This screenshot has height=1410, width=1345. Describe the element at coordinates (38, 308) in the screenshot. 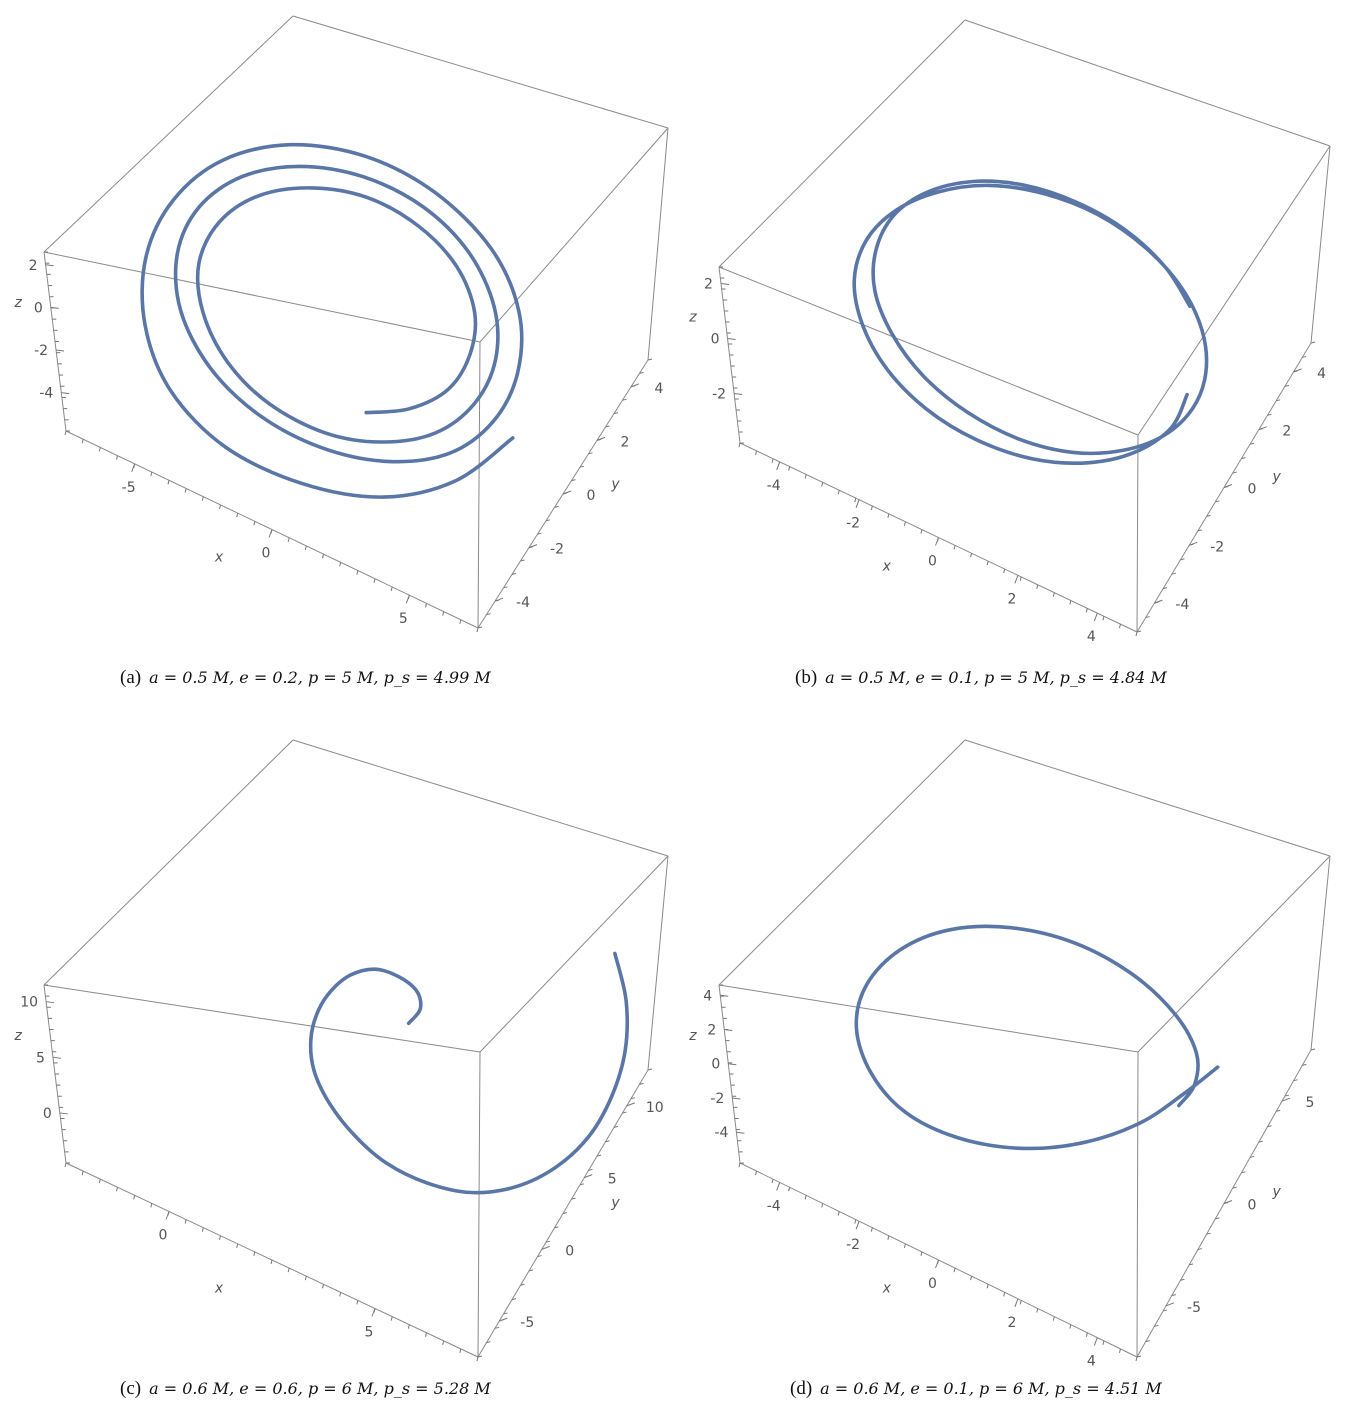

I see `z-tick-label: 0` at that location.